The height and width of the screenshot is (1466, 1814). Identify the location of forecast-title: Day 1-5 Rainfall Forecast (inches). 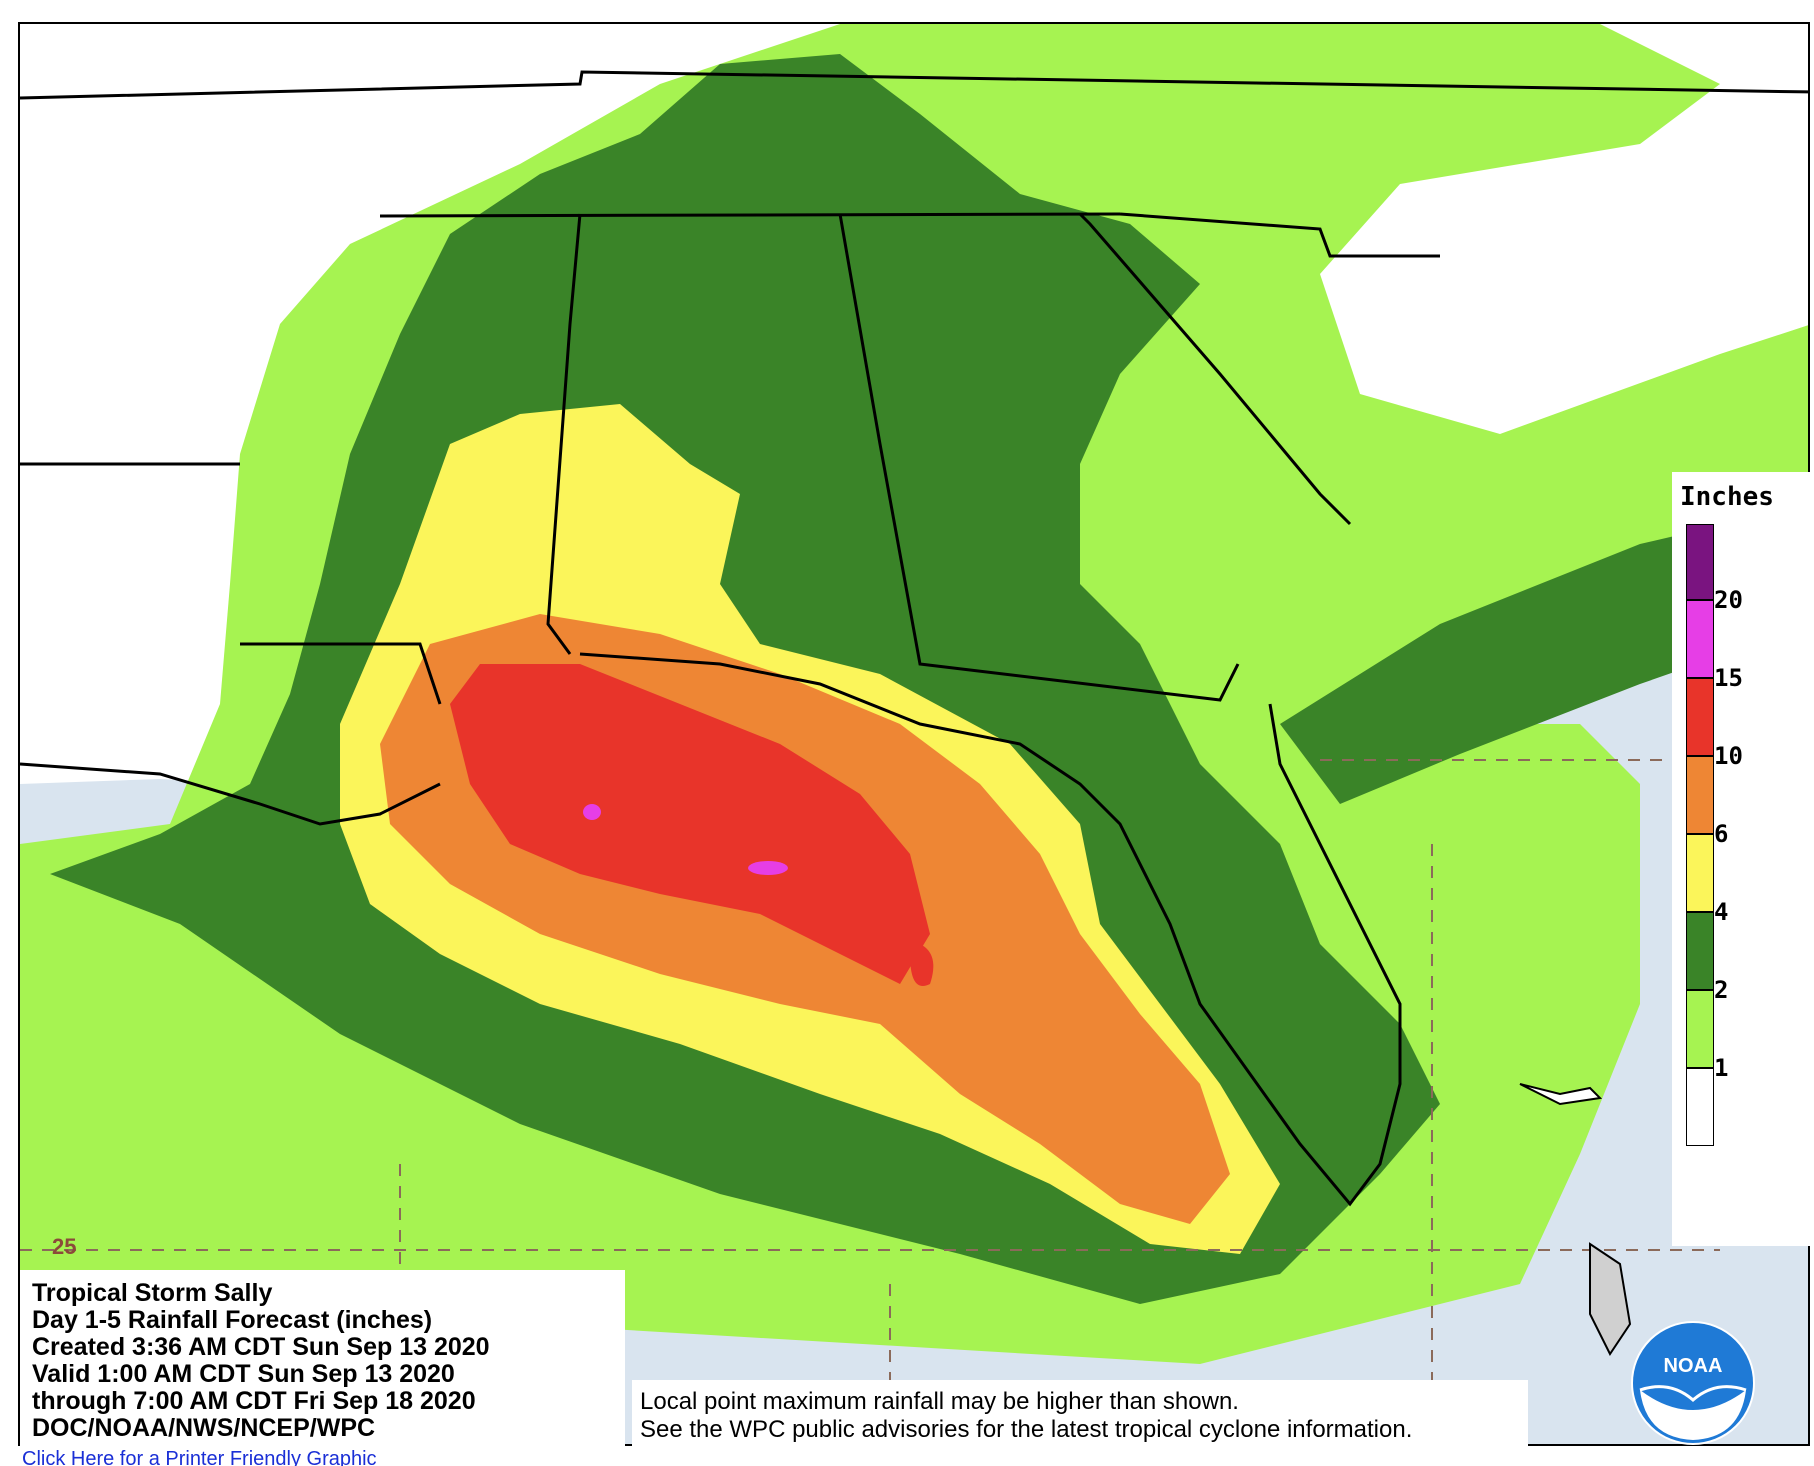
(232, 1320).